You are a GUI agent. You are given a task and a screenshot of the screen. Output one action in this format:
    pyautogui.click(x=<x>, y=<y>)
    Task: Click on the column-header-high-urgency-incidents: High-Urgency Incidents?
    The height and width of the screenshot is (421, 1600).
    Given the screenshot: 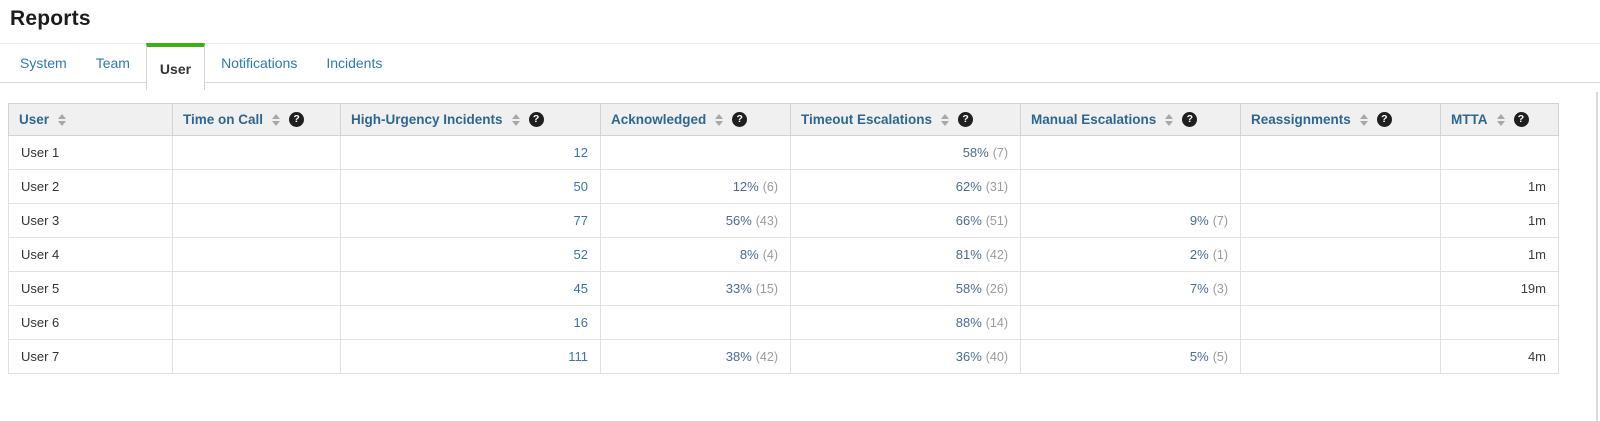 What is the action you would take?
    pyautogui.click(x=470, y=119)
    